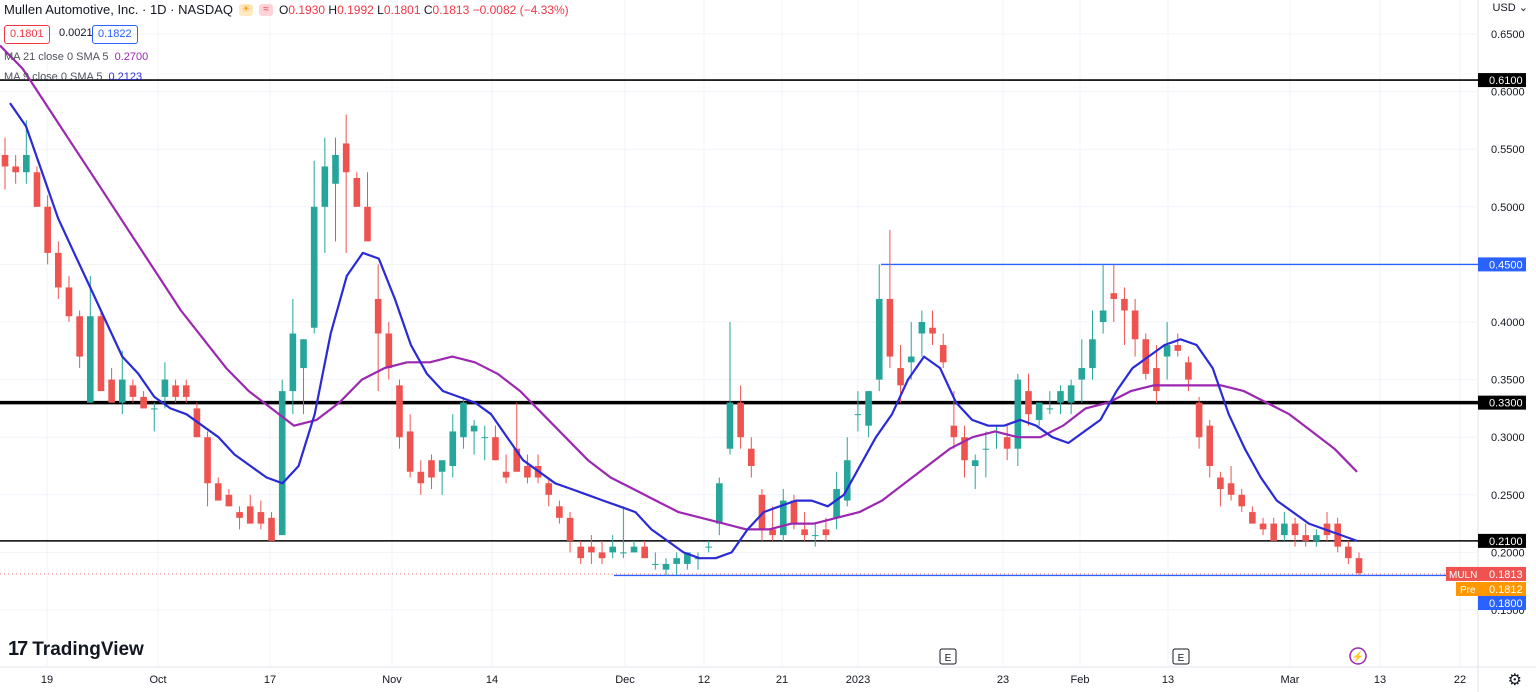  Describe the element at coordinates (1506, 604) in the screenshot. I see `level-price-label: 0.1800` at that location.